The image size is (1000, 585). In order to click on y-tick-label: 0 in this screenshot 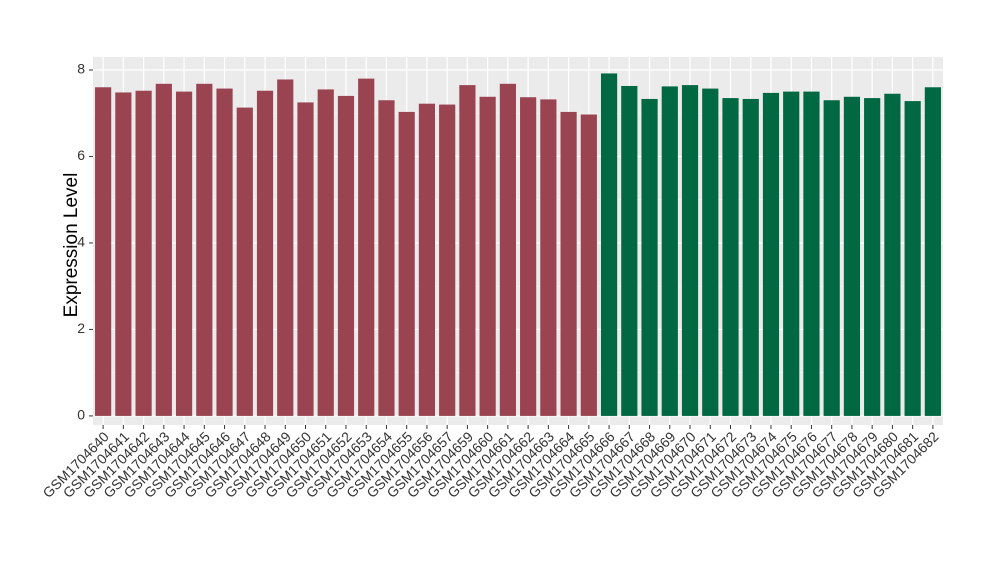, I will do `click(81, 415)`.